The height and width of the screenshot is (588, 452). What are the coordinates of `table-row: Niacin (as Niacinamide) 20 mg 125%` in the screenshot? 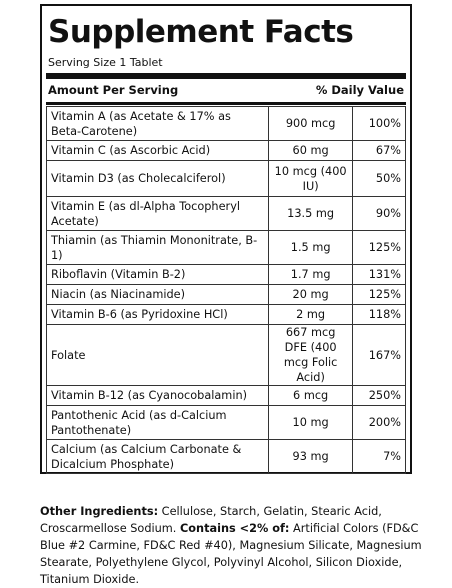 It's located at (226, 294).